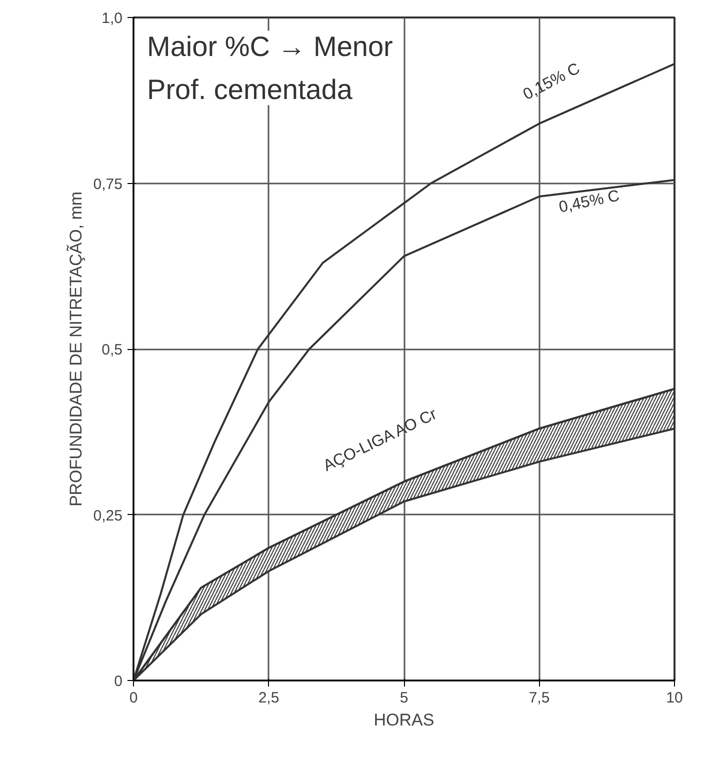  What do you see at coordinates (118, 681) in the screenshot?
I see `y-tick-label: 0` at bounding box center [118, 681].